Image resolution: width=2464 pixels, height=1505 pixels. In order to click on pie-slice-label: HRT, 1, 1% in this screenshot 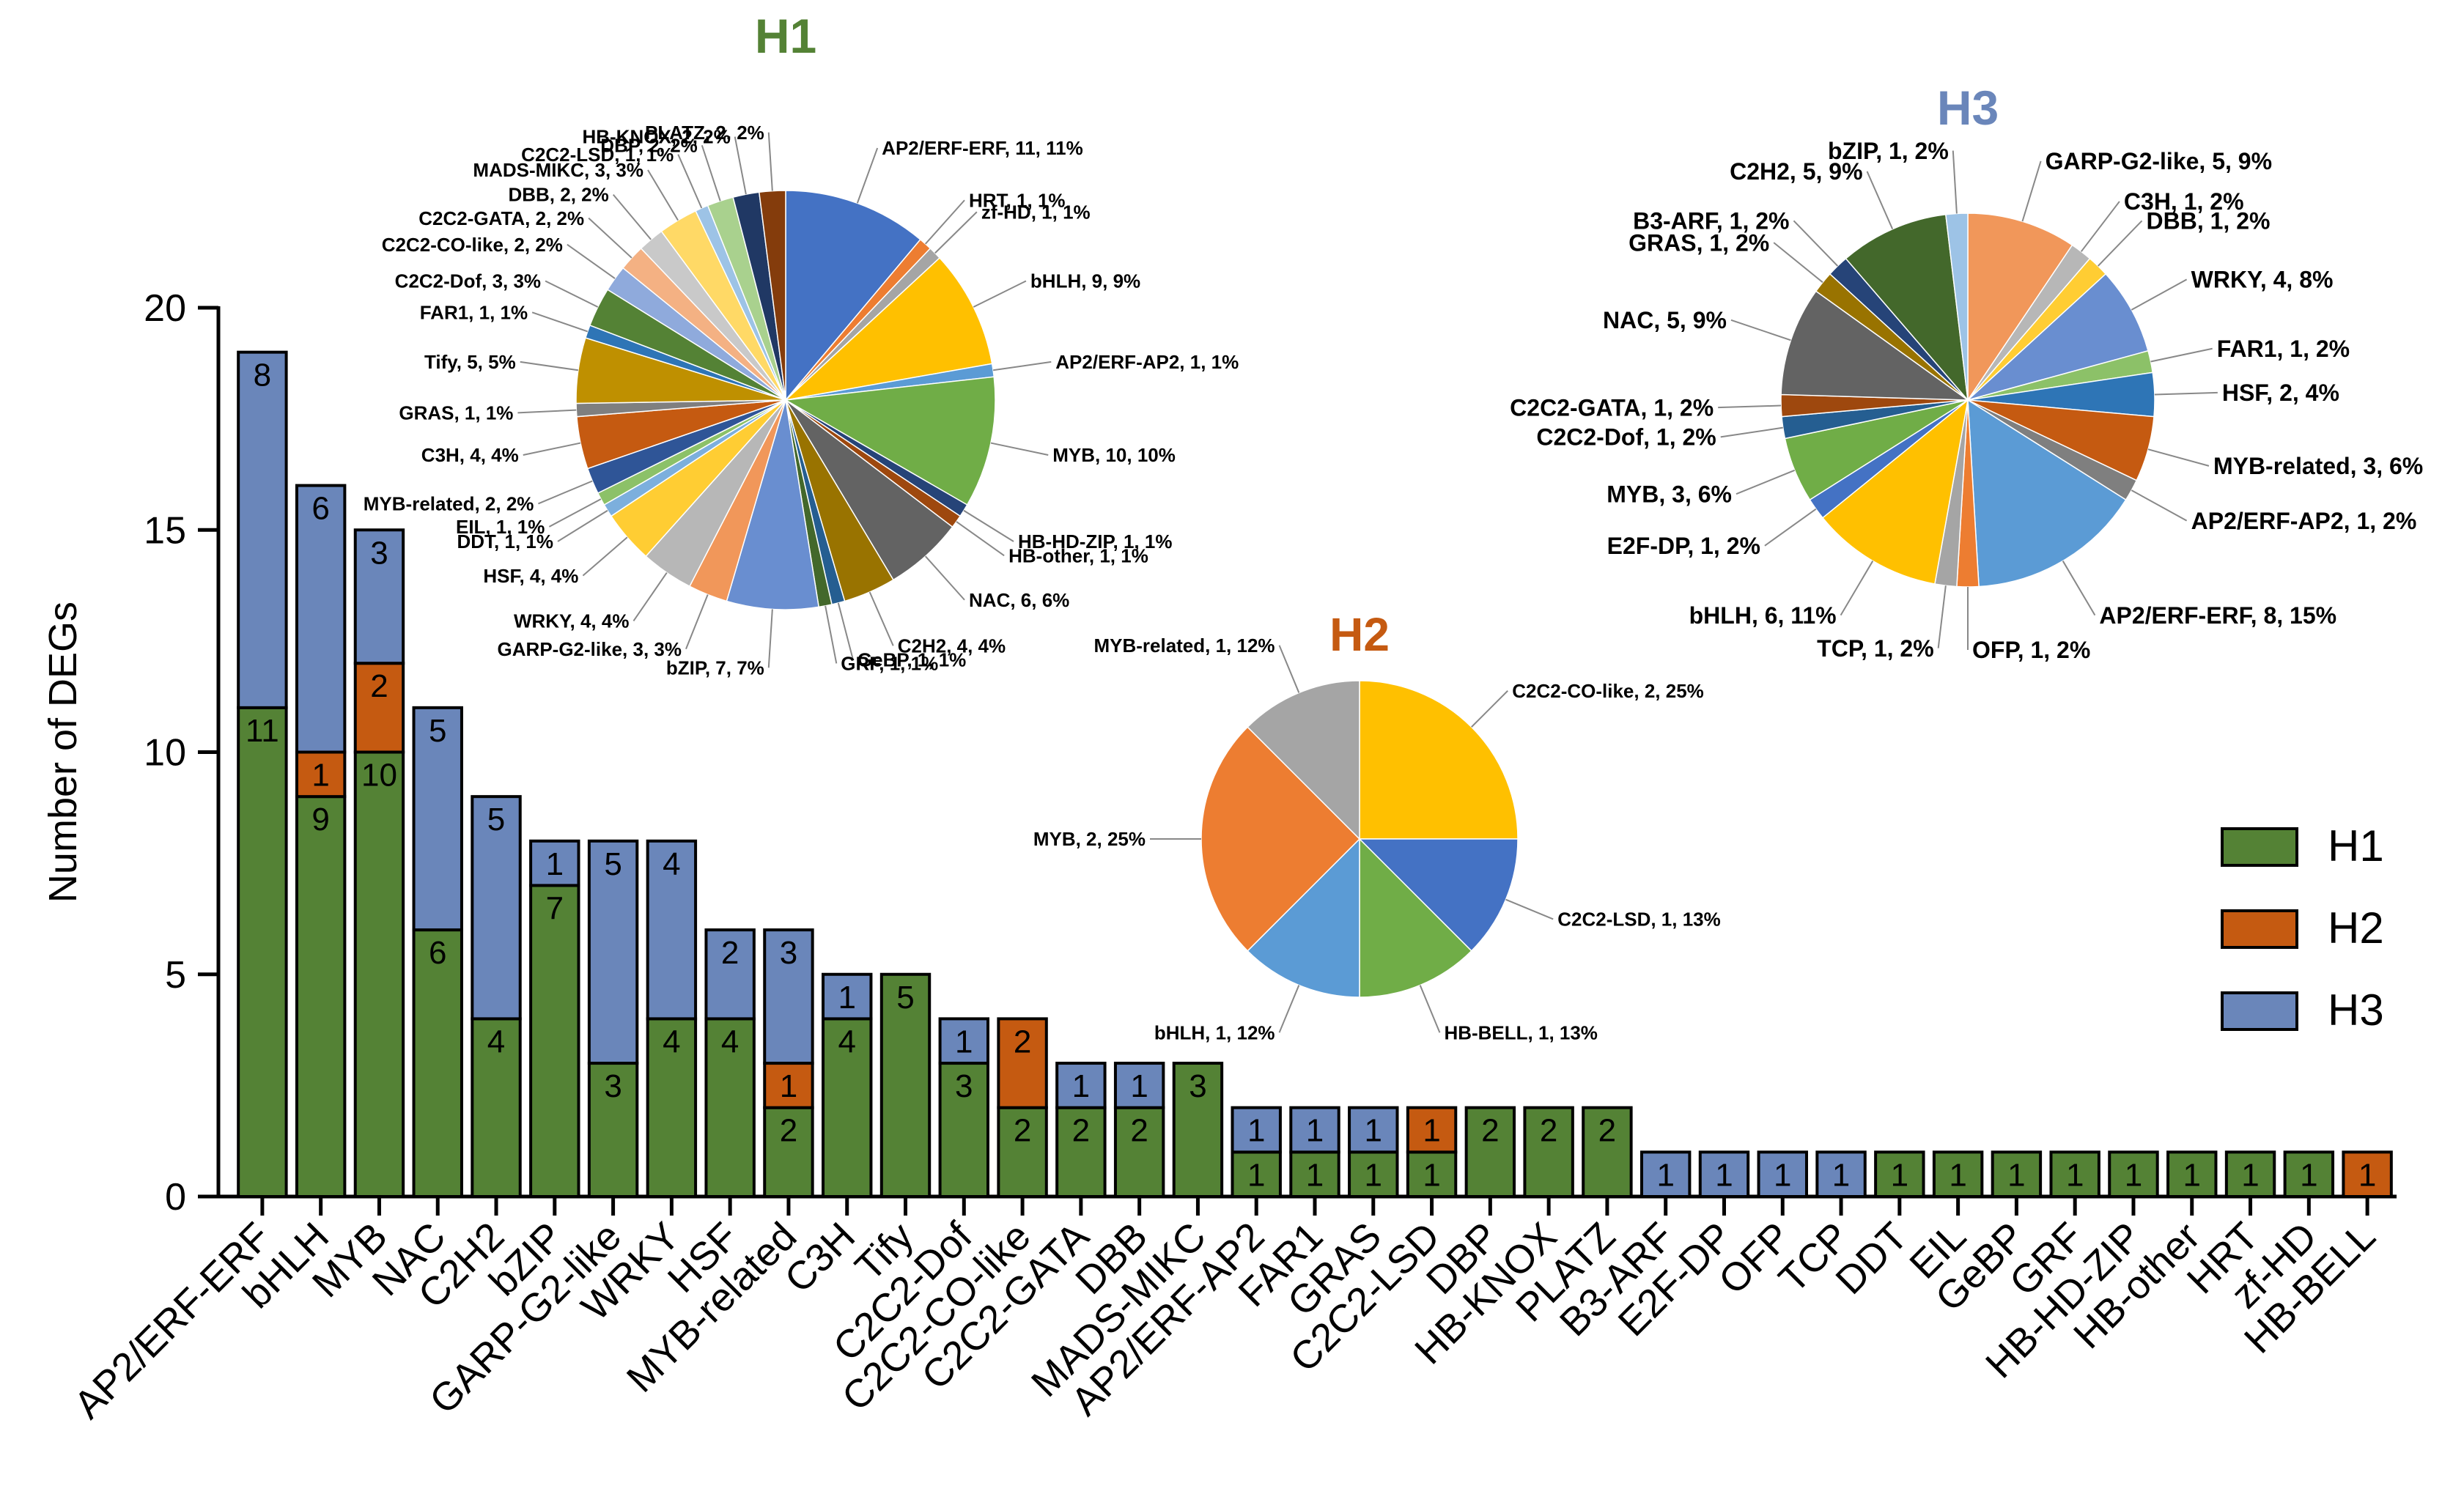, I will do `click(1017, 200)`.